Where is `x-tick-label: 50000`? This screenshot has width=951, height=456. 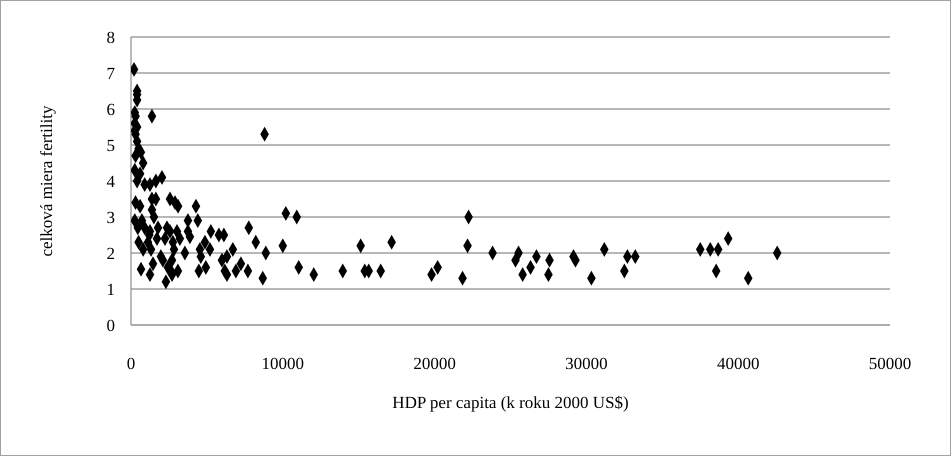
x-tick-label: 50000 is located at coordinates (890, 364).